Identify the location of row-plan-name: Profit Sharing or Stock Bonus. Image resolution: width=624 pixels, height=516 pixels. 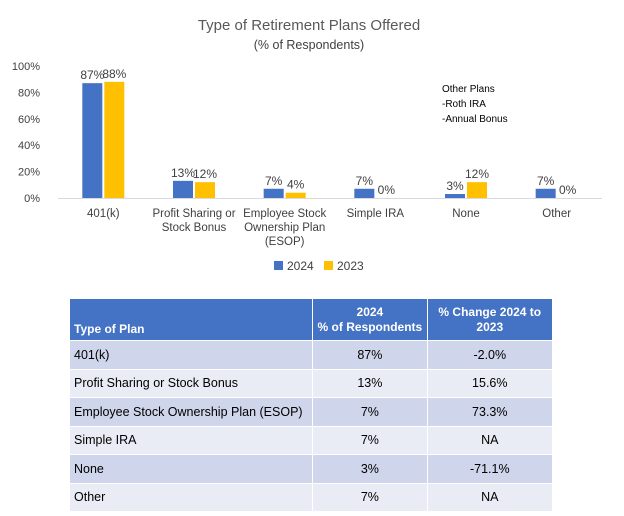
(191, 383).